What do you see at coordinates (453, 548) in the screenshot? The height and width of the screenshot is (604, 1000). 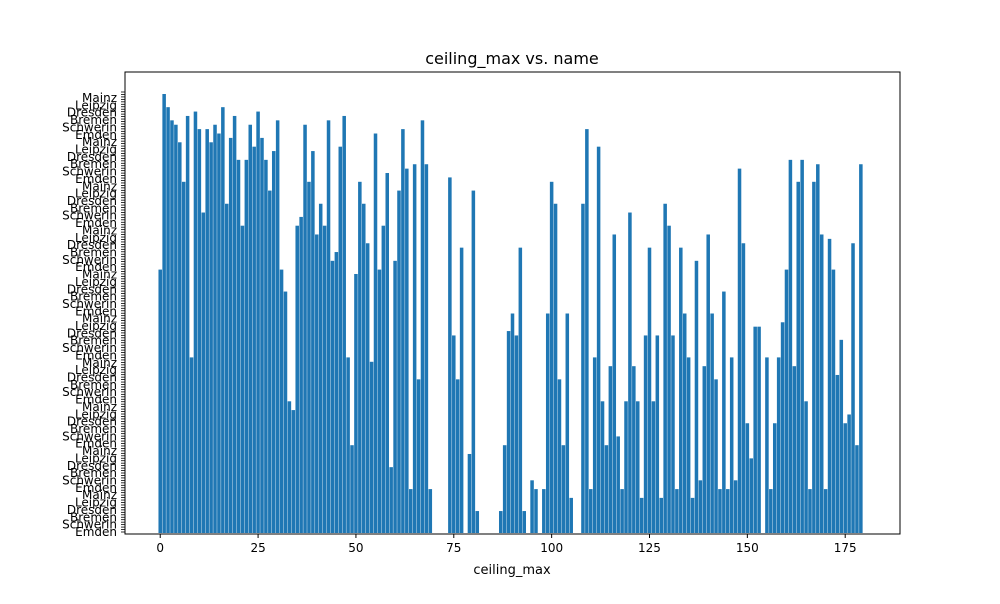 I see `x-tick-label: 75` at bounding box center [453, 548].